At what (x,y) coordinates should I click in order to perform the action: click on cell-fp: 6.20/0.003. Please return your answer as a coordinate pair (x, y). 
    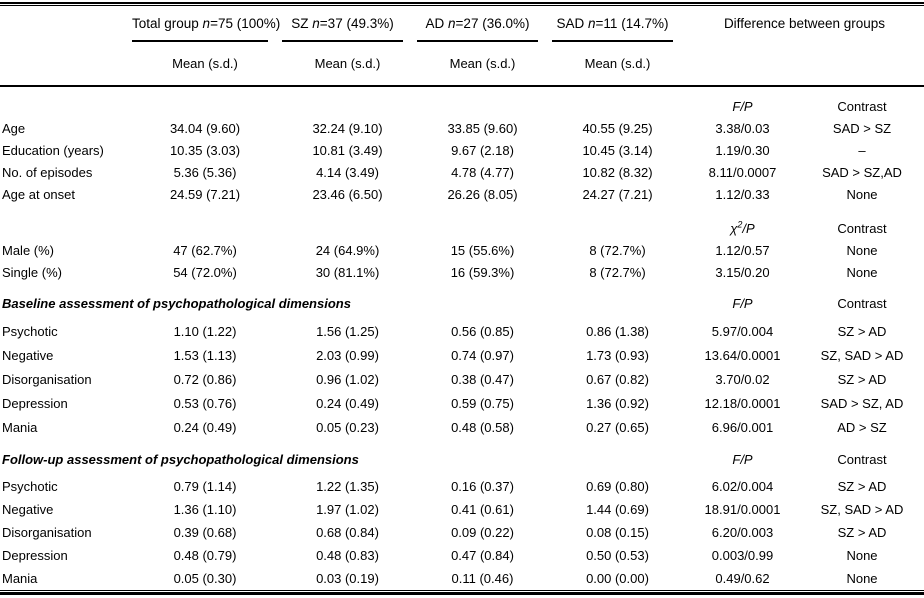
    Looking at the image, I should click on (742, 532).